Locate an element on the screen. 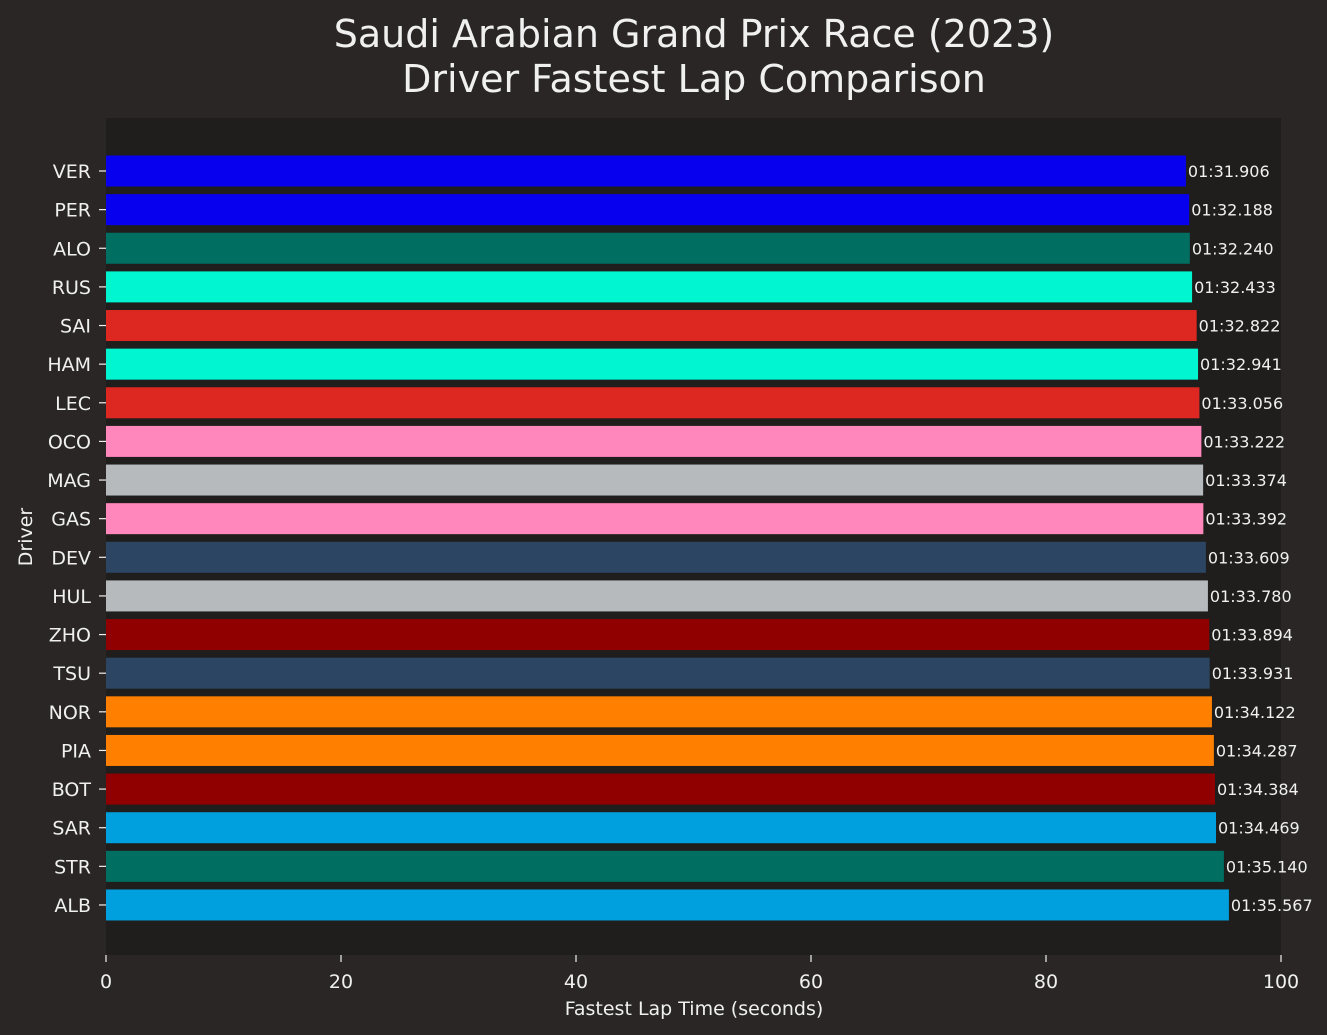  bar-value-label: 01:33.222 is located at coordinates (1244, 441).